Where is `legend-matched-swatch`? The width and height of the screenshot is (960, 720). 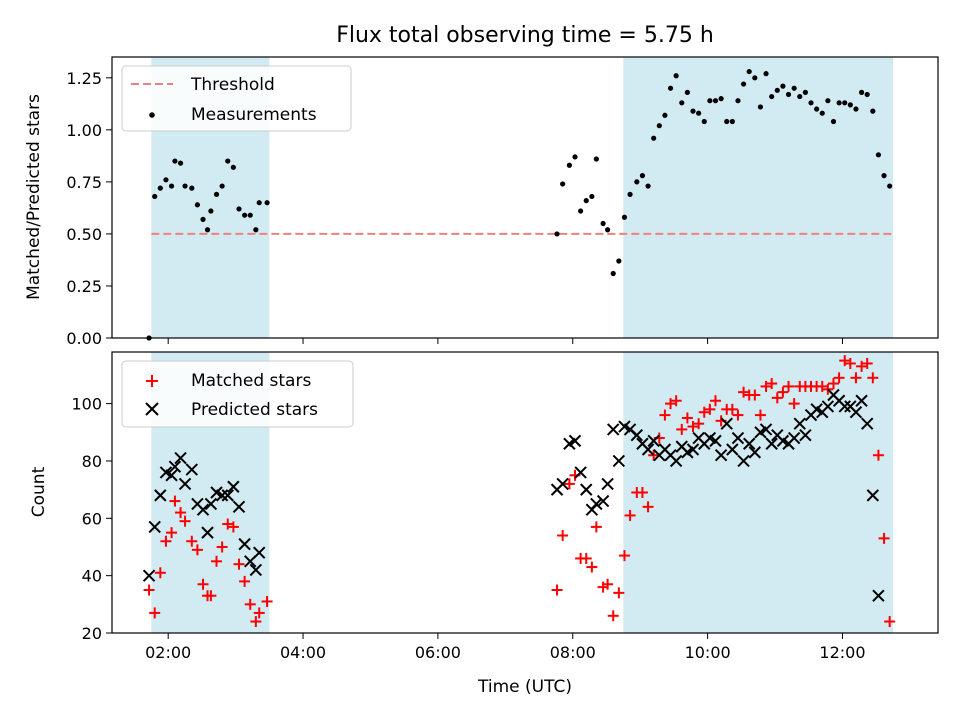 legend-matched-swatch is located at coordinates (152, 381).